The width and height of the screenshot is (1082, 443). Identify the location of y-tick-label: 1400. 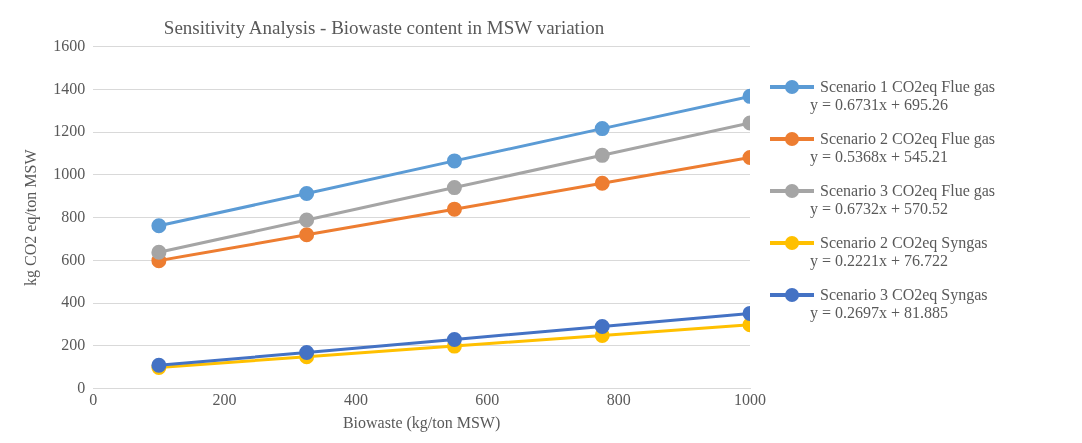
(69, 88).